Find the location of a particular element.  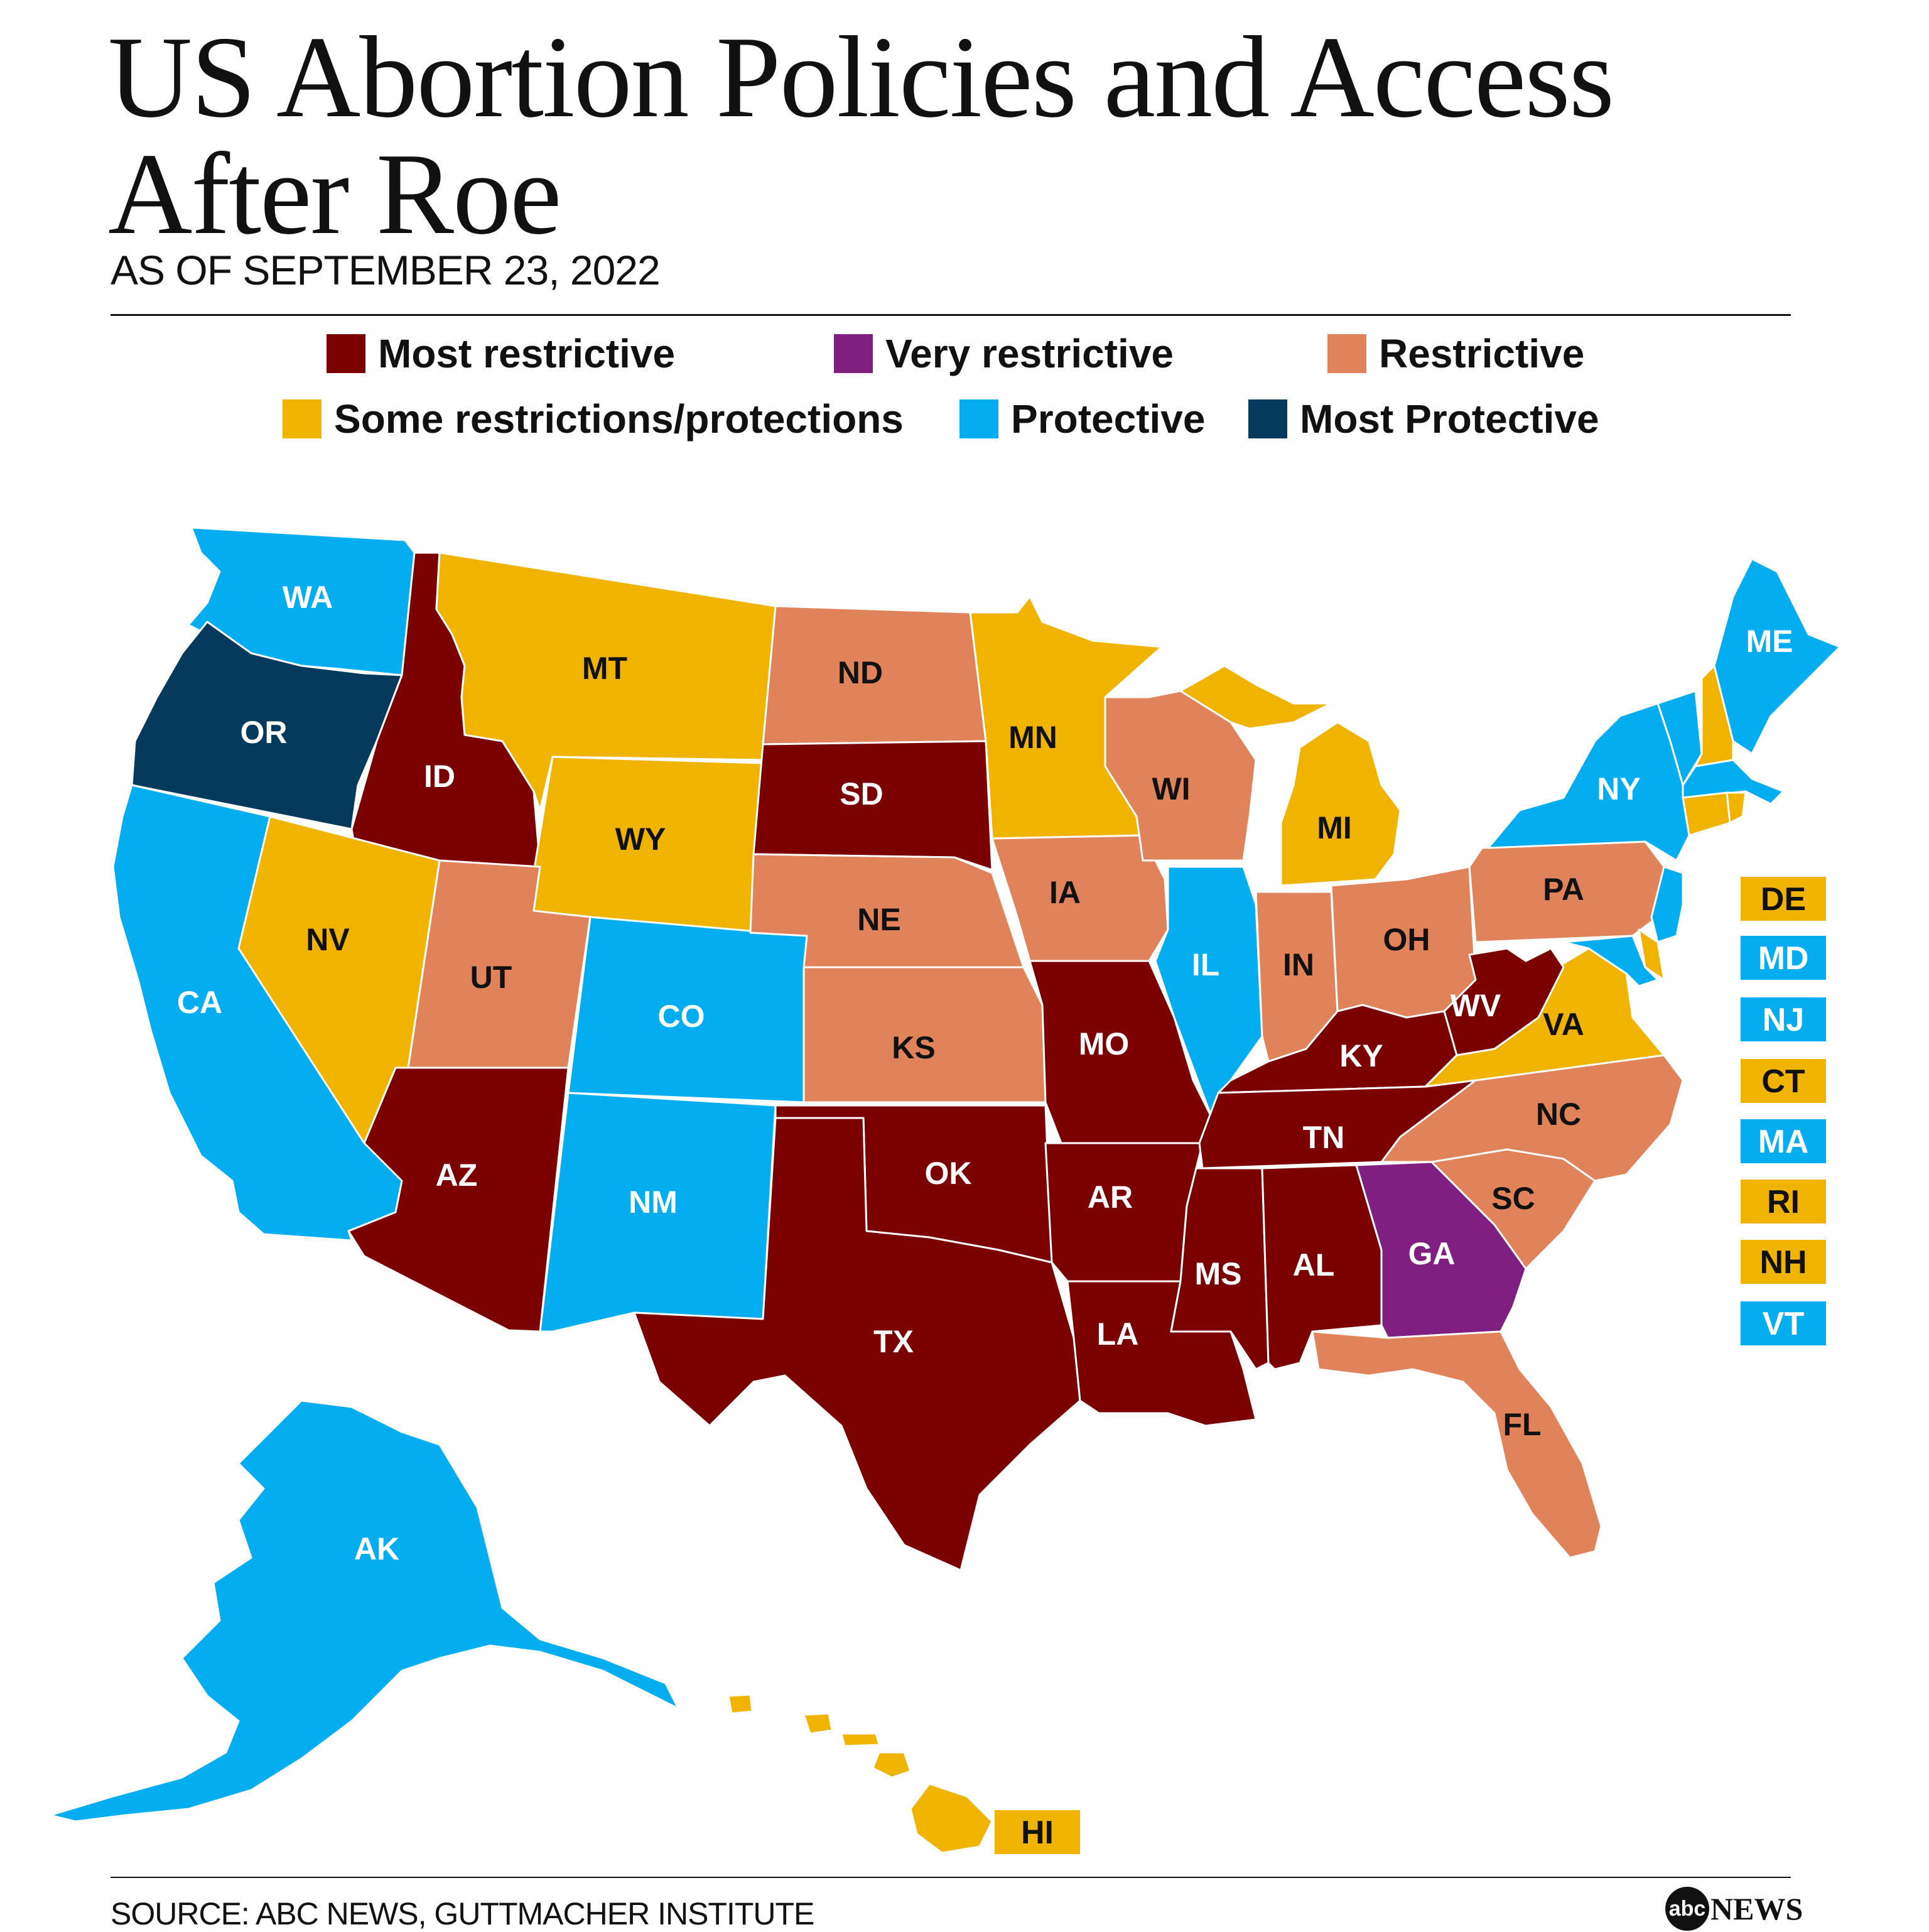

state-tag-ct: CT is located at coordinates (1783, 1081).